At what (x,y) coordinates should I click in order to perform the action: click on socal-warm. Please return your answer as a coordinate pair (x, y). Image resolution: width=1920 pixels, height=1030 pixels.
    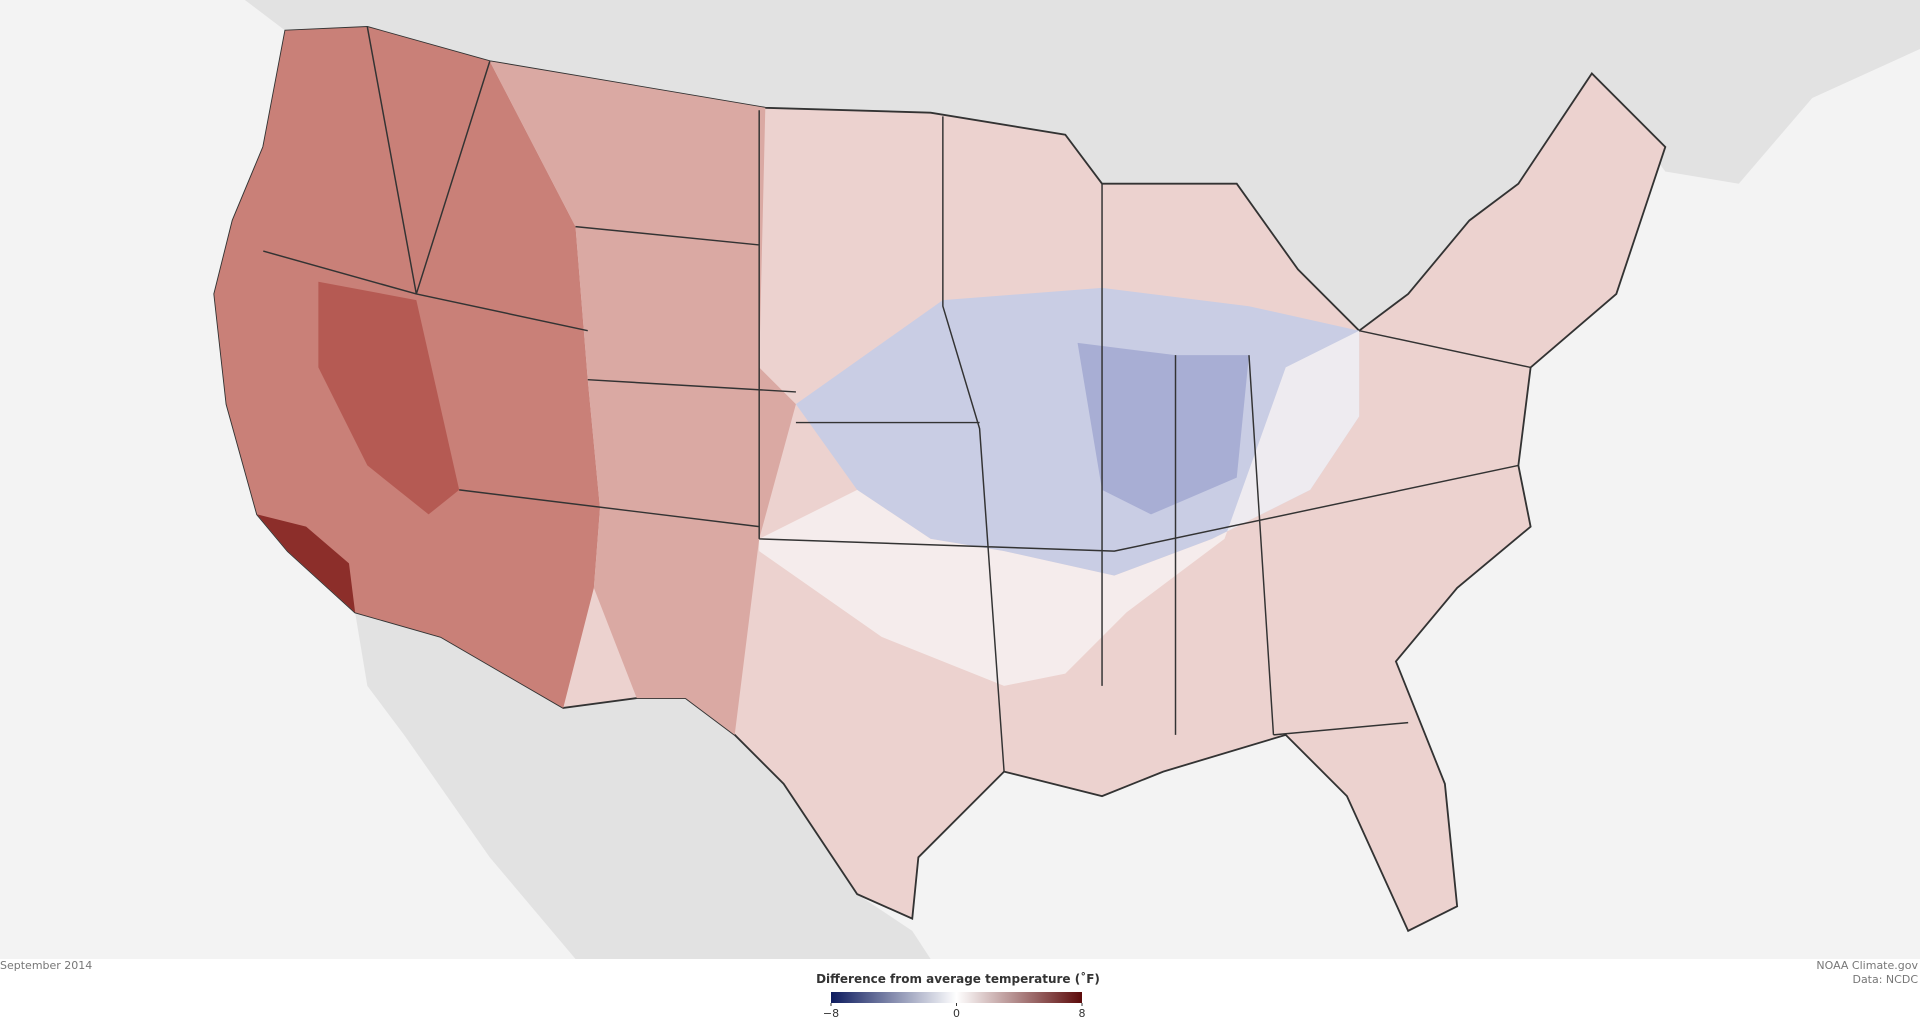
    Looking at the image, I should click on (306, 563).